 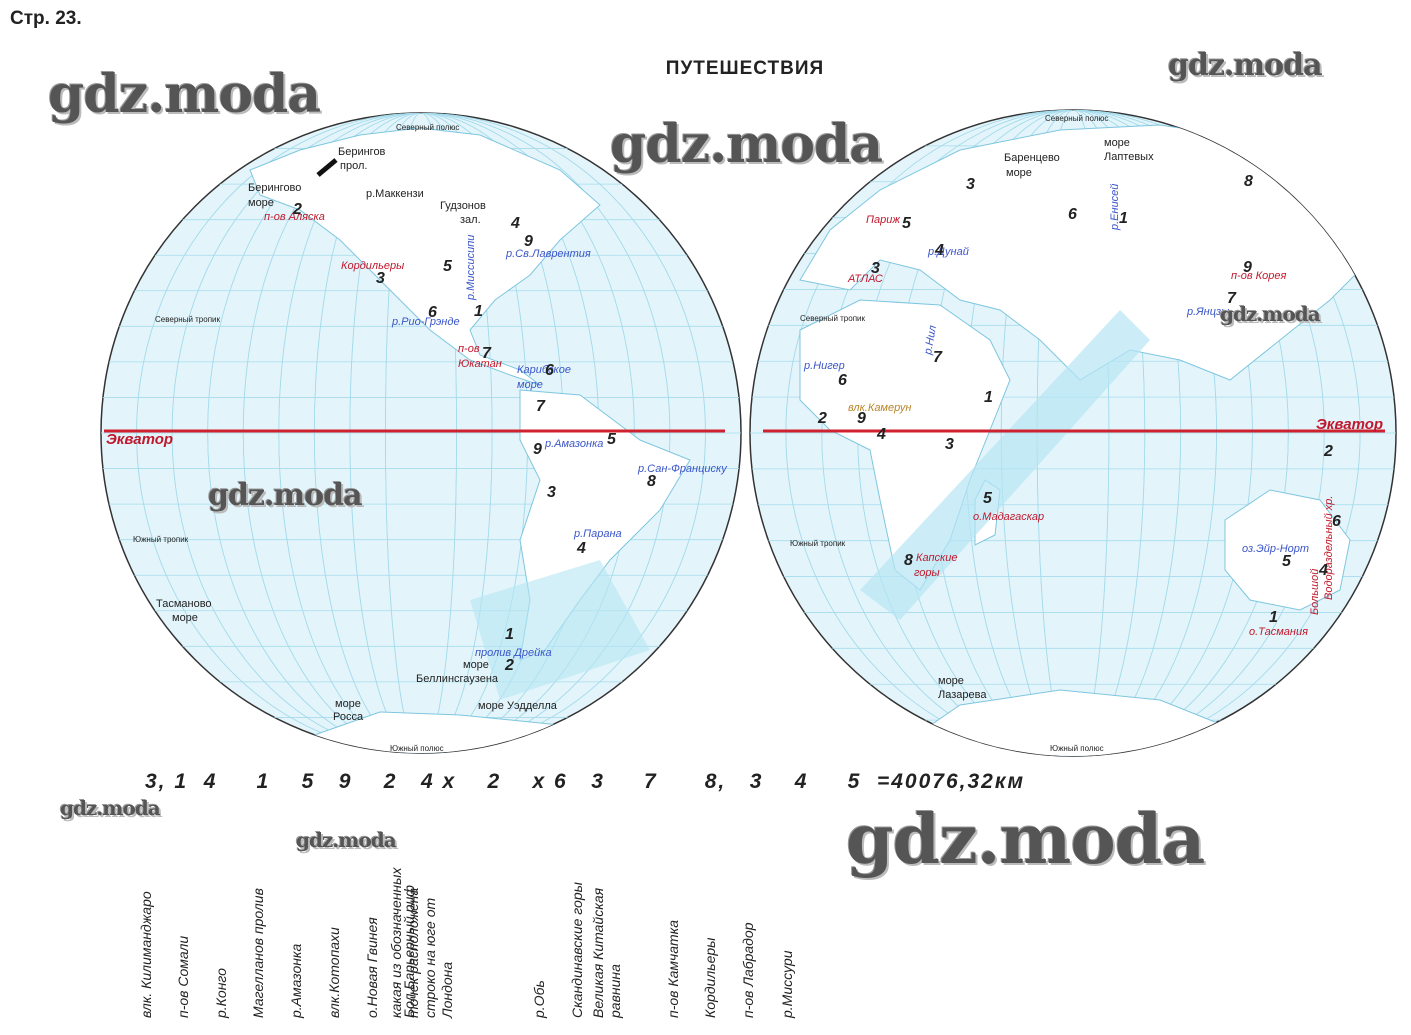 I want to click on map-label: Лазарева, so click(x=962, y=695).